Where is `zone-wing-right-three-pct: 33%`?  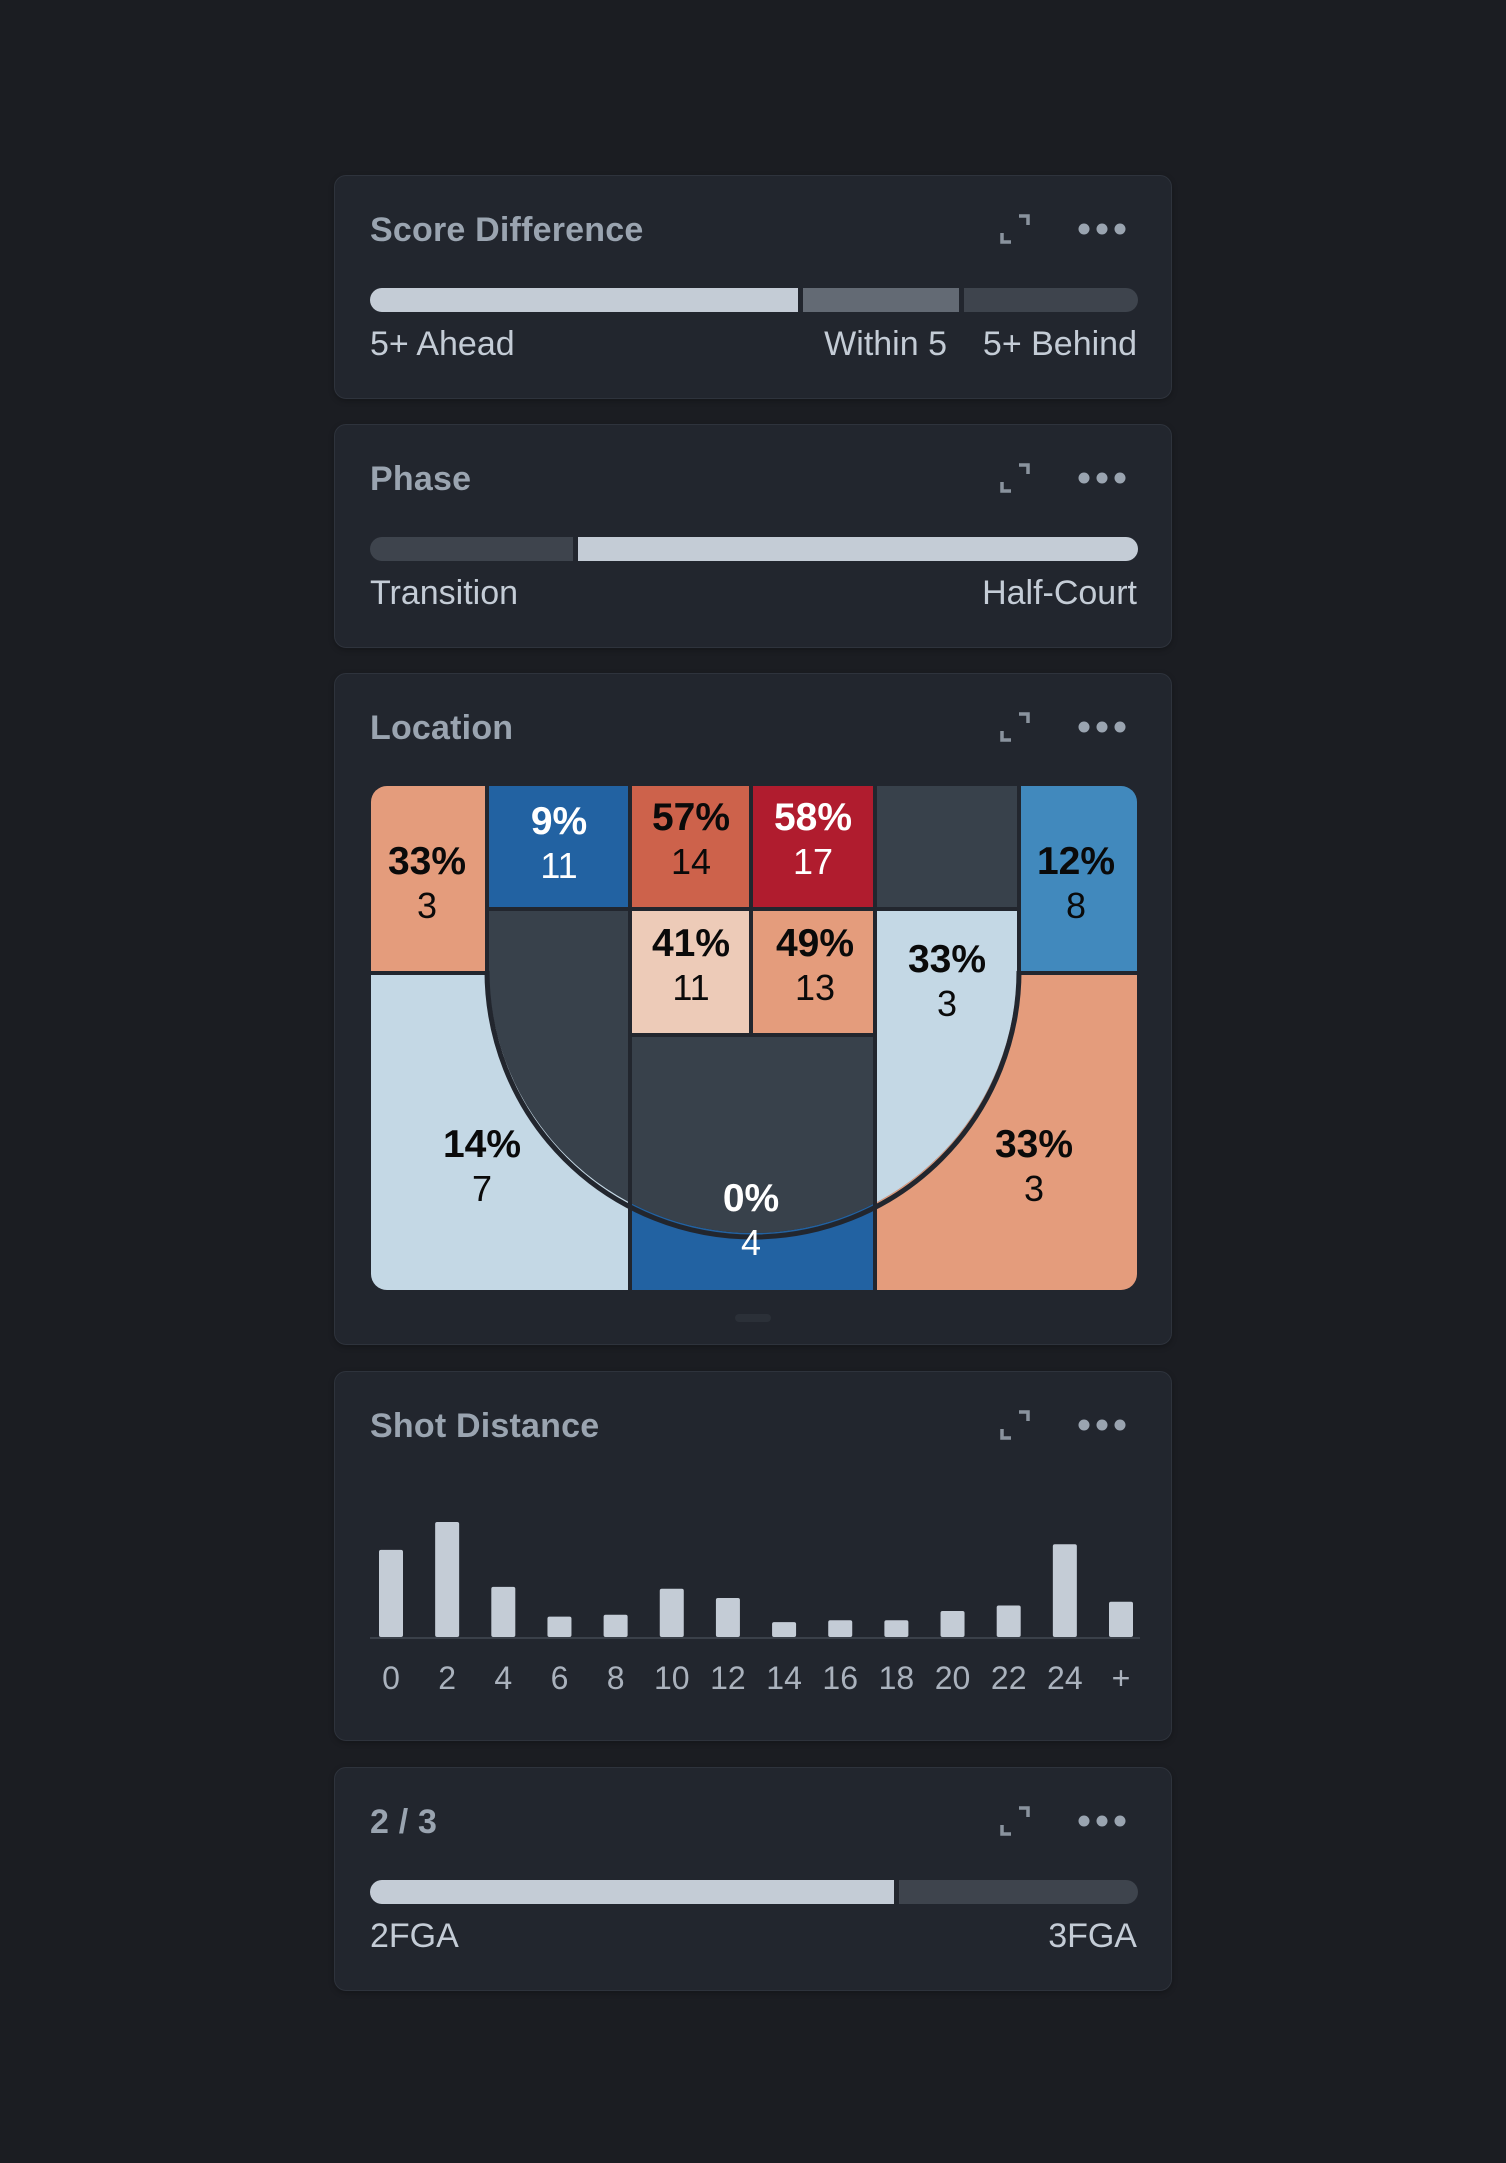 zone-wing-right-three-pct: 33% is located at coordinates (1034, 1144).